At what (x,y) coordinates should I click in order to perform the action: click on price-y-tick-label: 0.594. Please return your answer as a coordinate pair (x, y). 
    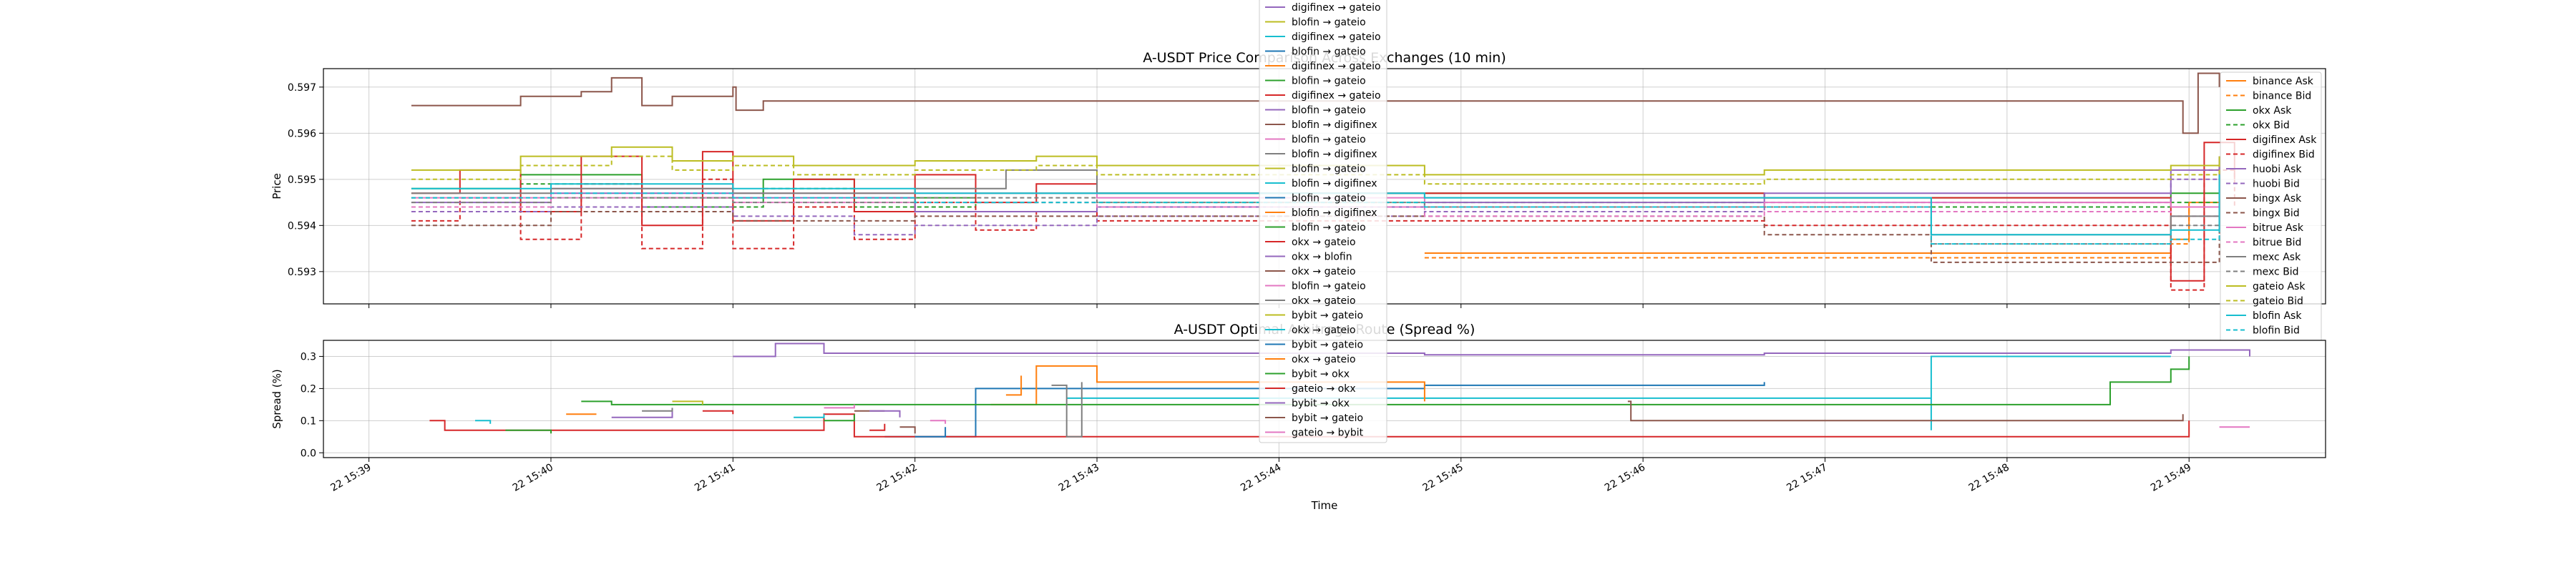
    Looking at the image, I should click on (302, 226).